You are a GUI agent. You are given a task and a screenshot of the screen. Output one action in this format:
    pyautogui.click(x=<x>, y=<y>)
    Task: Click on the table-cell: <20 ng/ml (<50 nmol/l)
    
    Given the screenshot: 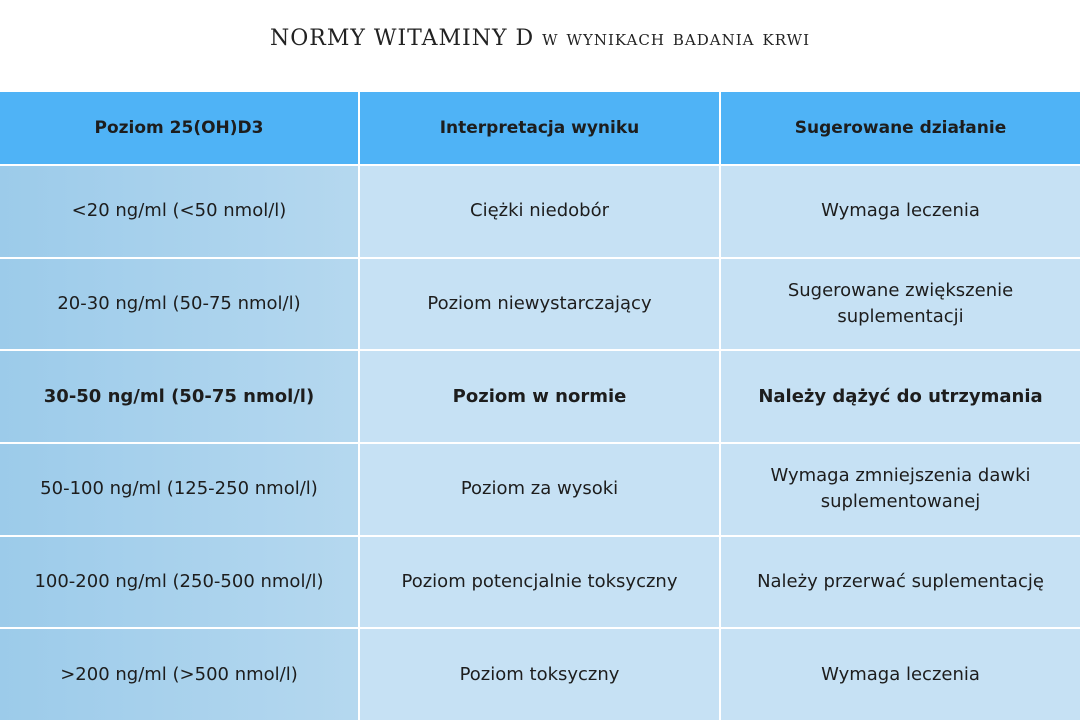 What is the action you would take?
    pyautogui.click(x=179, y=211)
    